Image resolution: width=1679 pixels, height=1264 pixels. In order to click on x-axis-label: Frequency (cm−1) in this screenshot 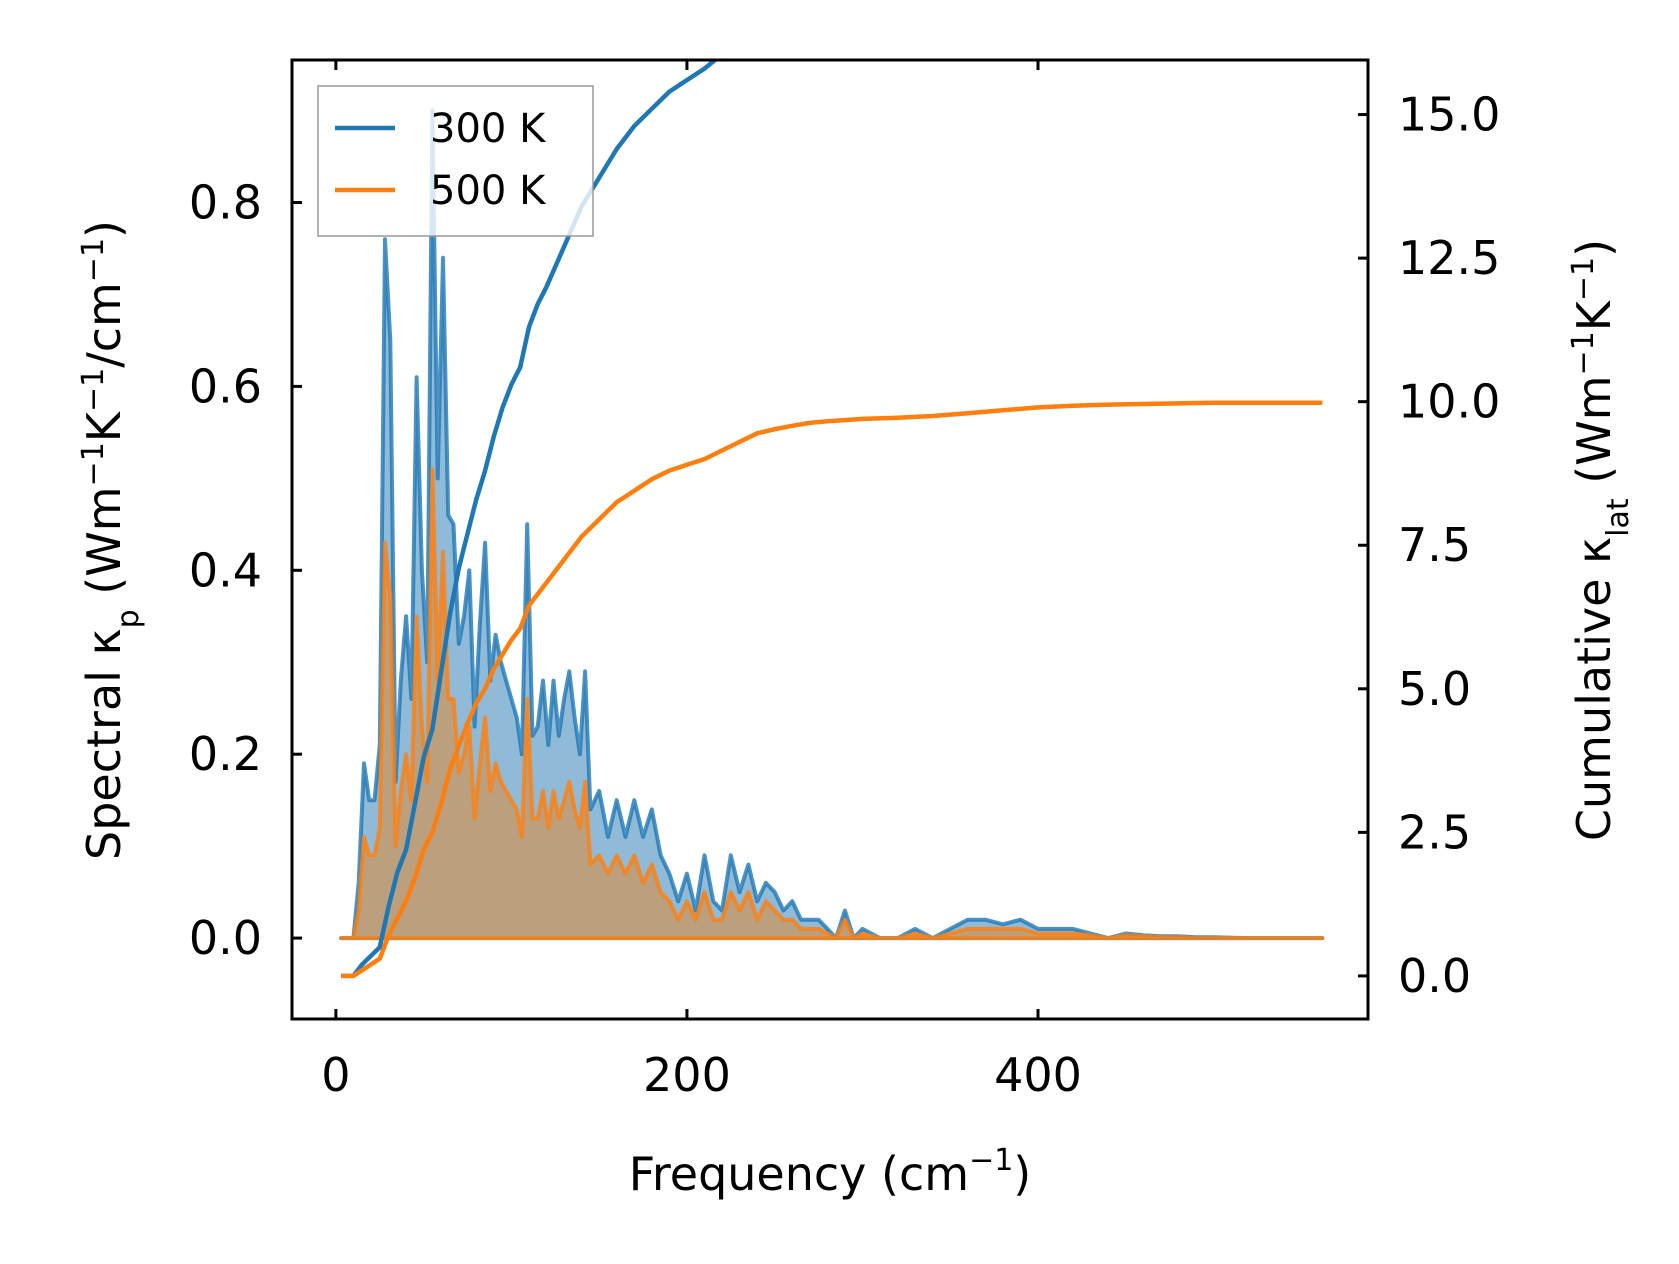, I will do `click(830, 1172)`.